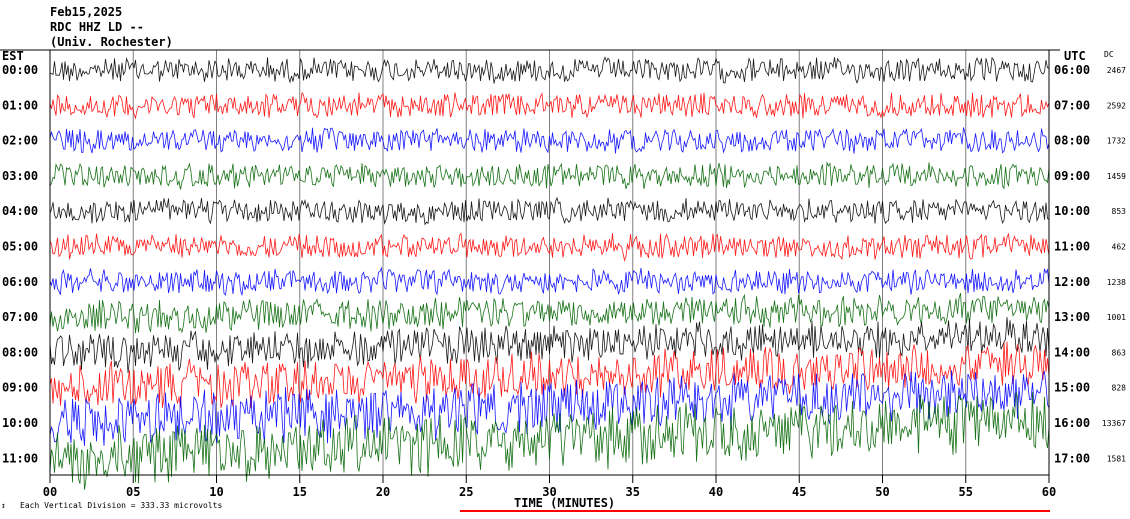 The height and width of the screenshot is (519, 1130). Describe the element at coordinates (20, 282) in the screenshot. I see `est-hour-label: 06:00` at that location.